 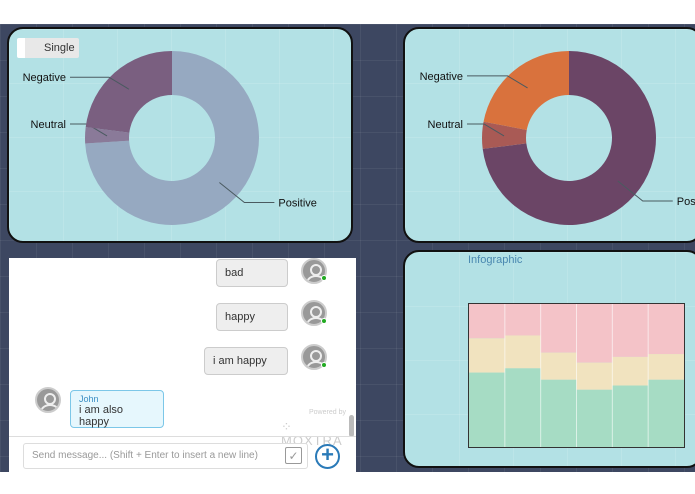 I want to click on sender-name: John, so click(x=89, y=399).